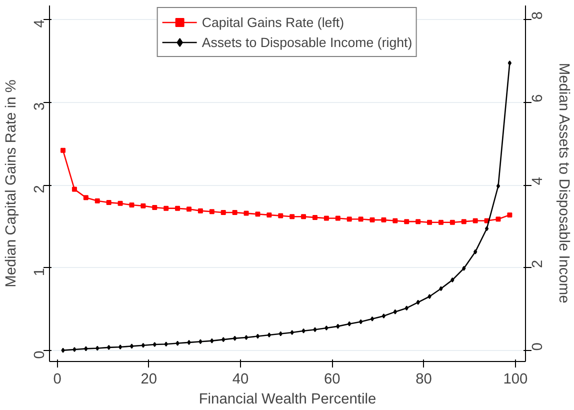 The height and width of the screenshot is (410, 574). Describe the element at coordinates (538, 181) in the screenshot. I see `y2-tick-label: 4` at that location.